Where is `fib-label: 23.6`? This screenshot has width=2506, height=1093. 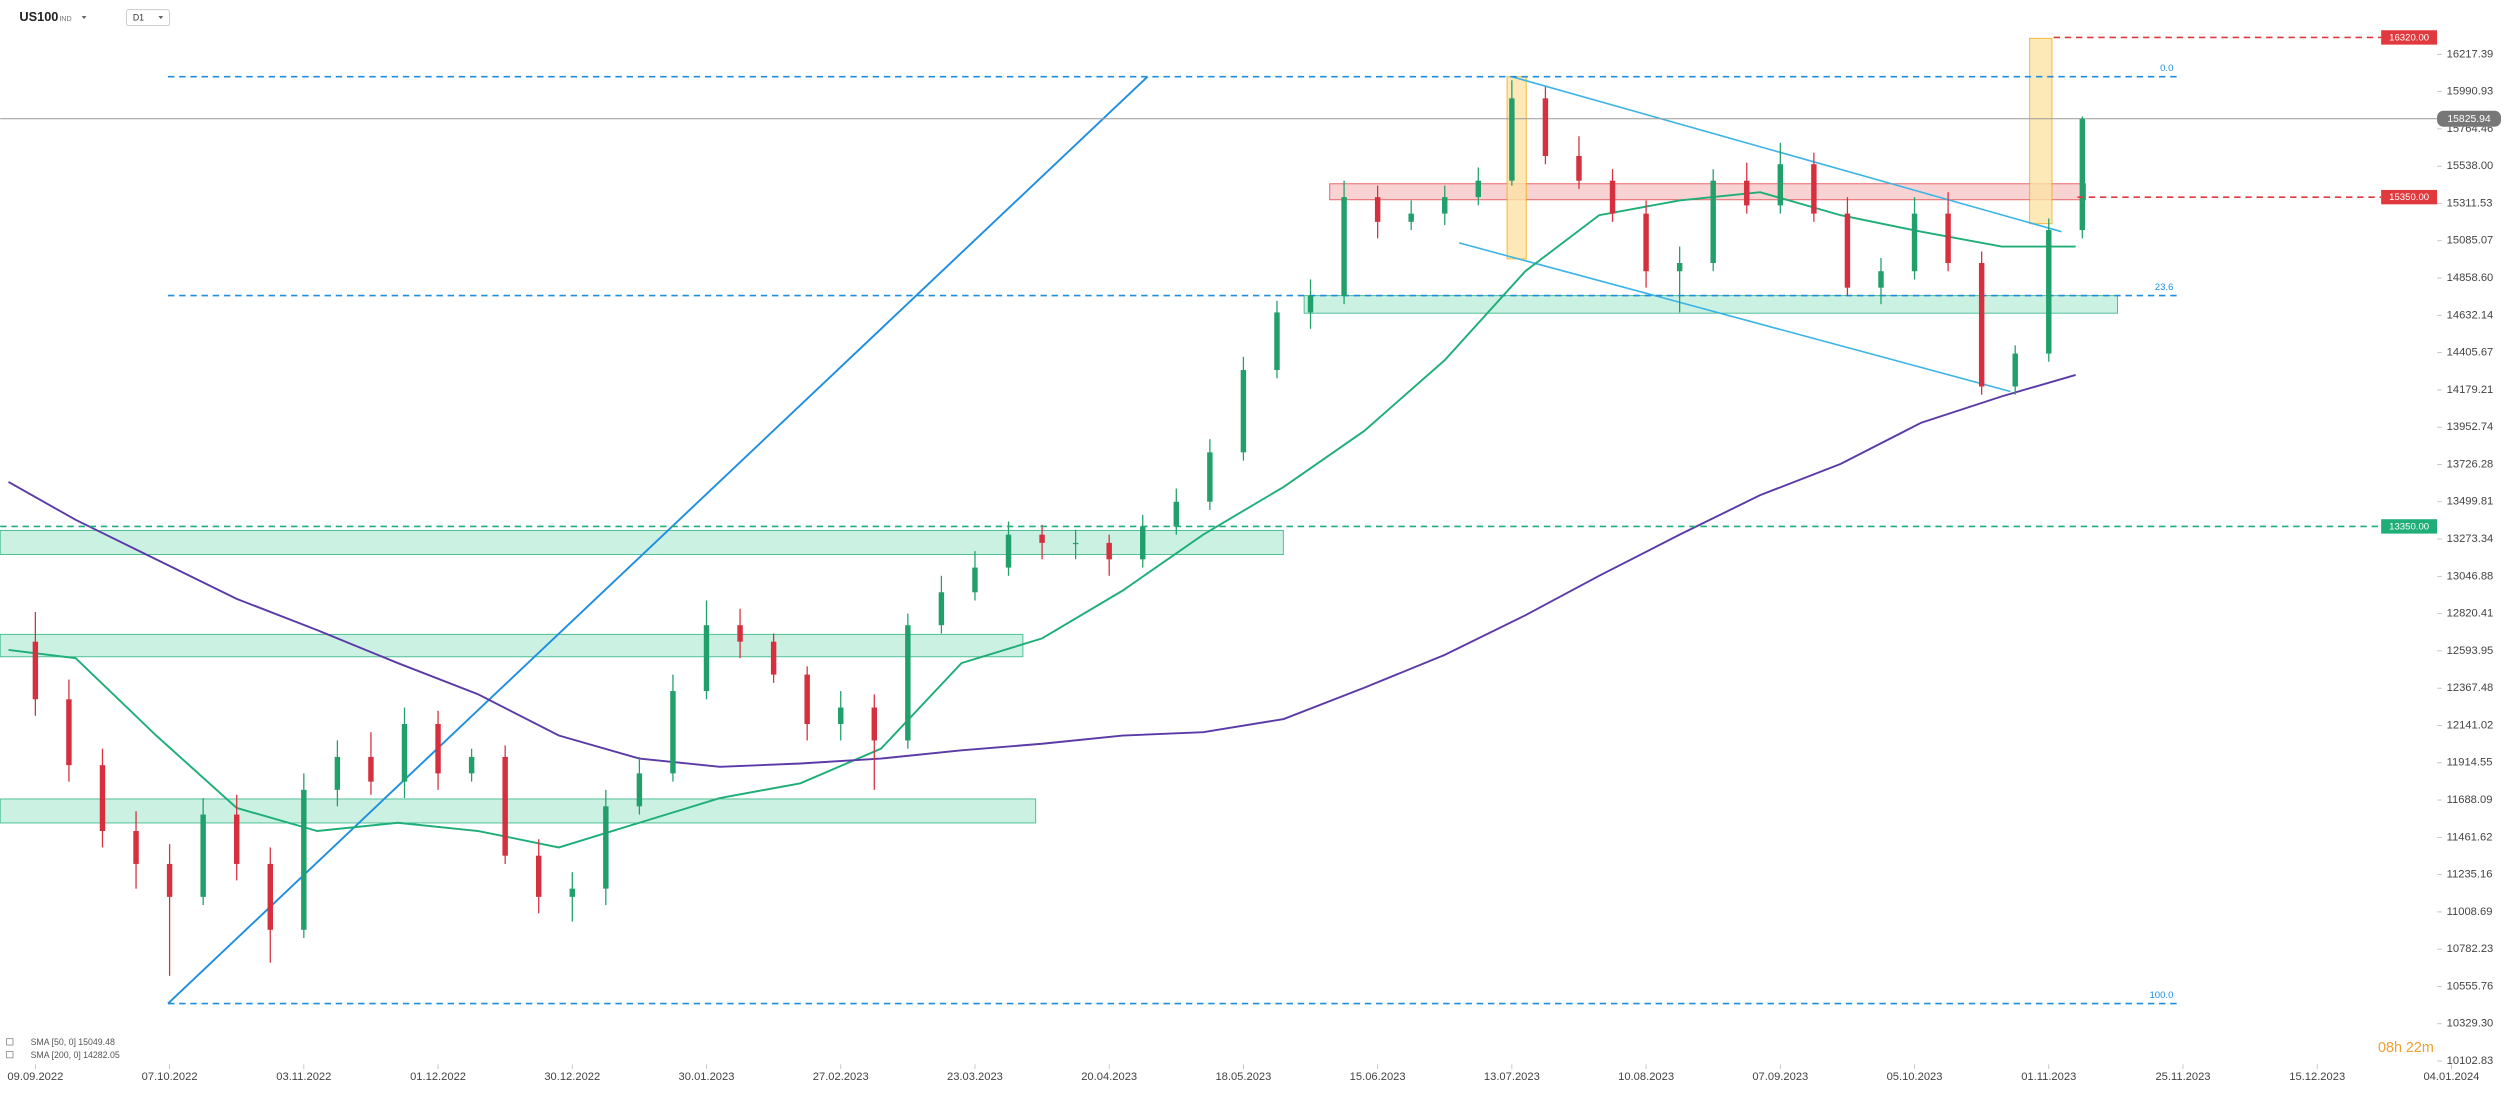
fib-label: 23.6 is located at coordinates (2164, 287).